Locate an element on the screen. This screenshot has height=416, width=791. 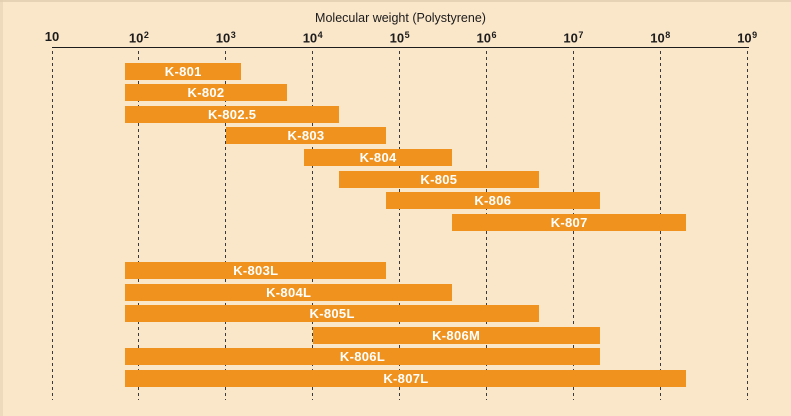
range-bar: K-807 is located at coordinates (569, 222).